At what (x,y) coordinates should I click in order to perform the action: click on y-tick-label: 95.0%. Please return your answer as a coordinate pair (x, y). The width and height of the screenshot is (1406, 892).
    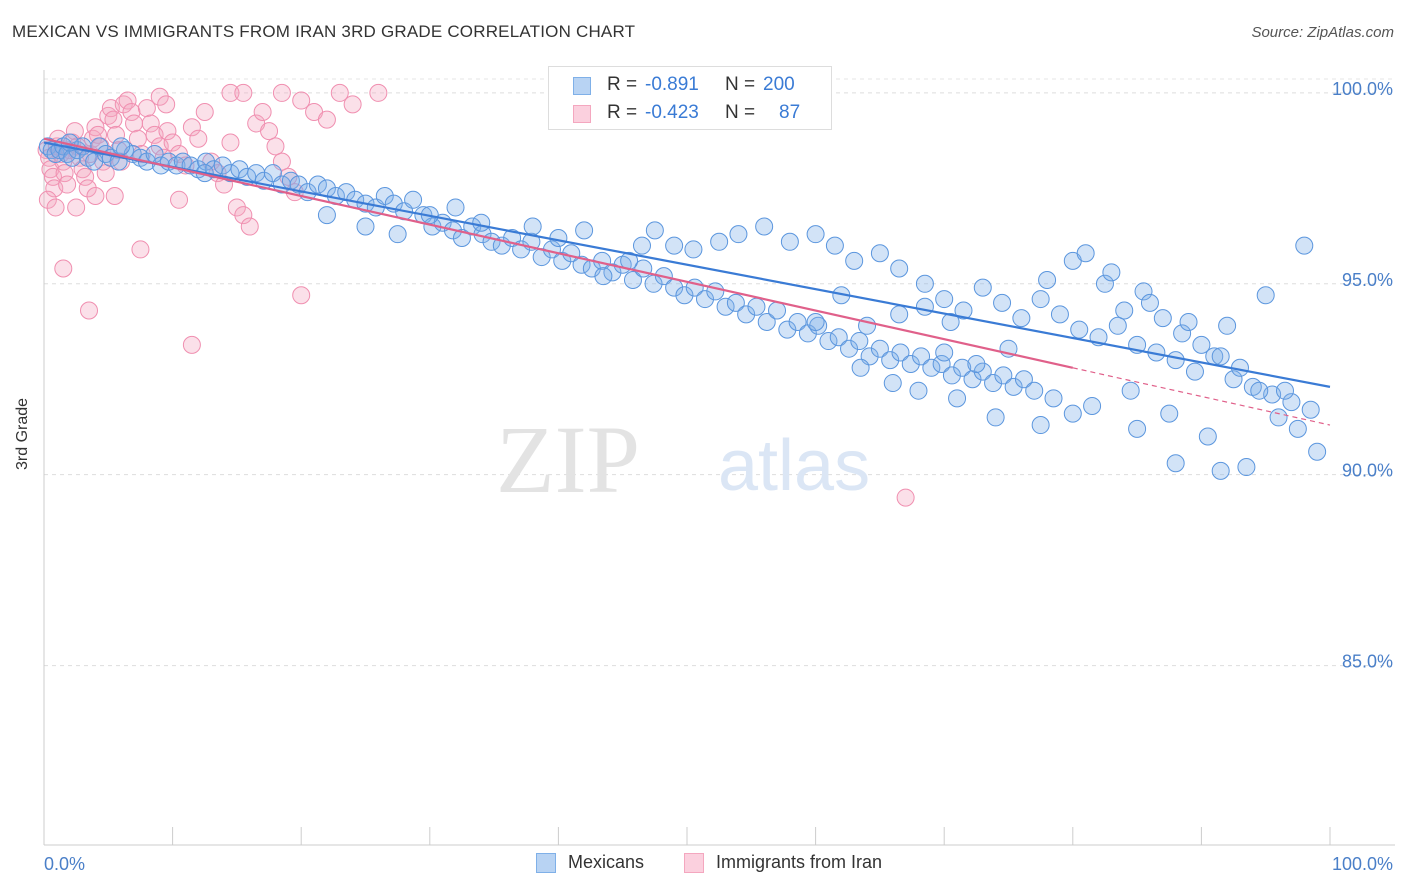
    Looking at the image, I should click on (1367, 280).